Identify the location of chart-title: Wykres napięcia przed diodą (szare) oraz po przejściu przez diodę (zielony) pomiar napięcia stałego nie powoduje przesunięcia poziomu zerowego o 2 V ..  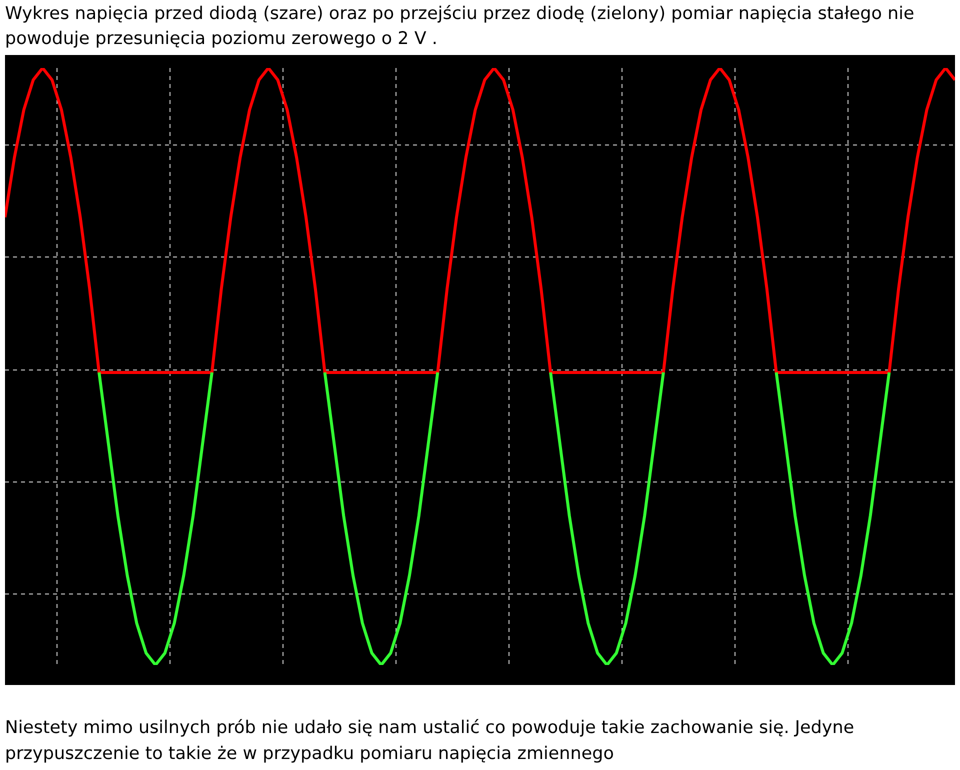
(460, 27).